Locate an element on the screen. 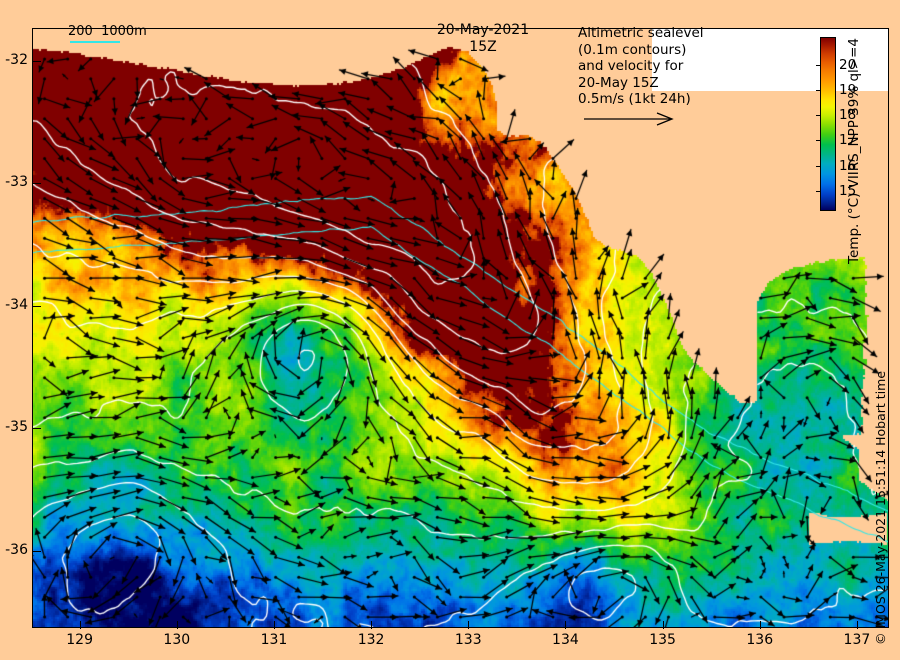  colorbar-tick-label: 16 is located at coordinates (848, 165).